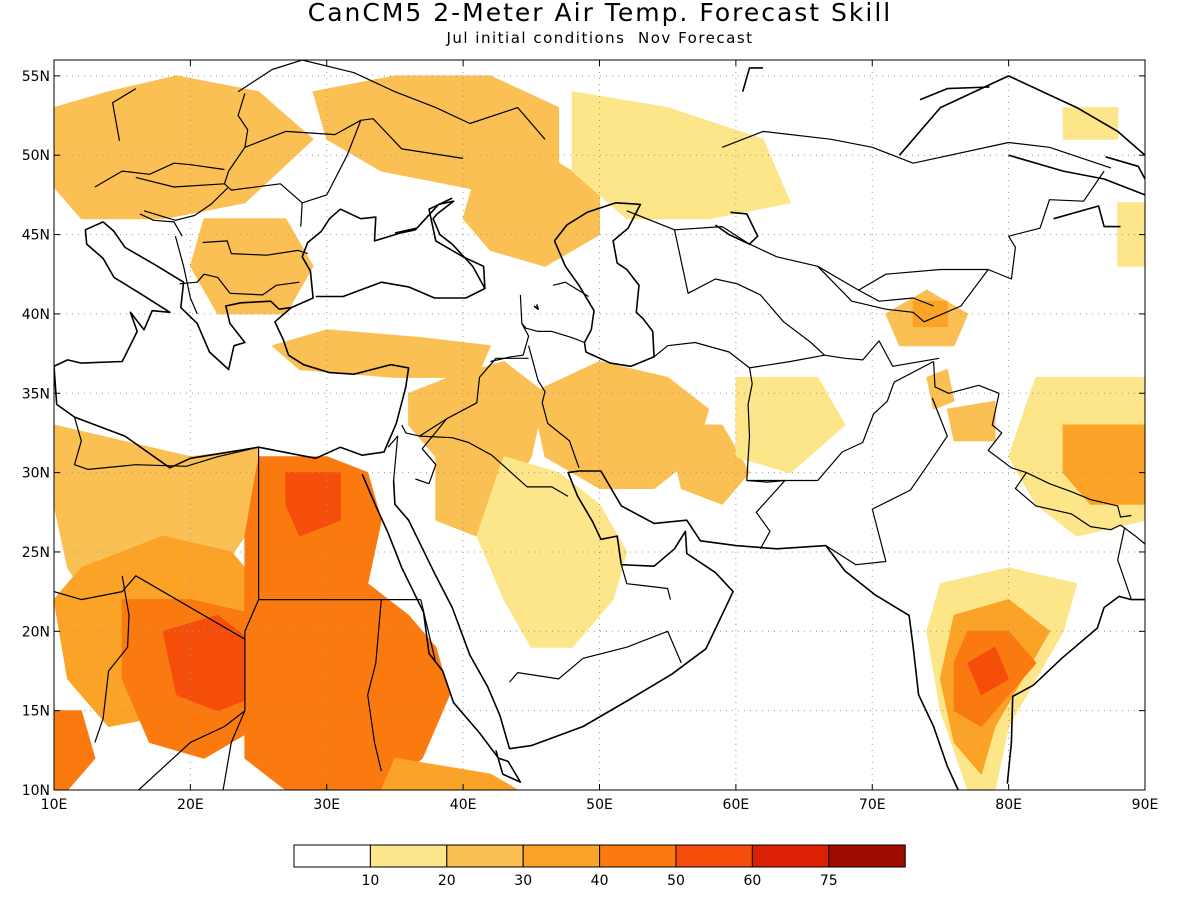 The height and width of the screenshot is (900, 1200). Describe the element at coordinates (190, 805) in the screenshot. I see `lon-tick-label: 20E` at that location.